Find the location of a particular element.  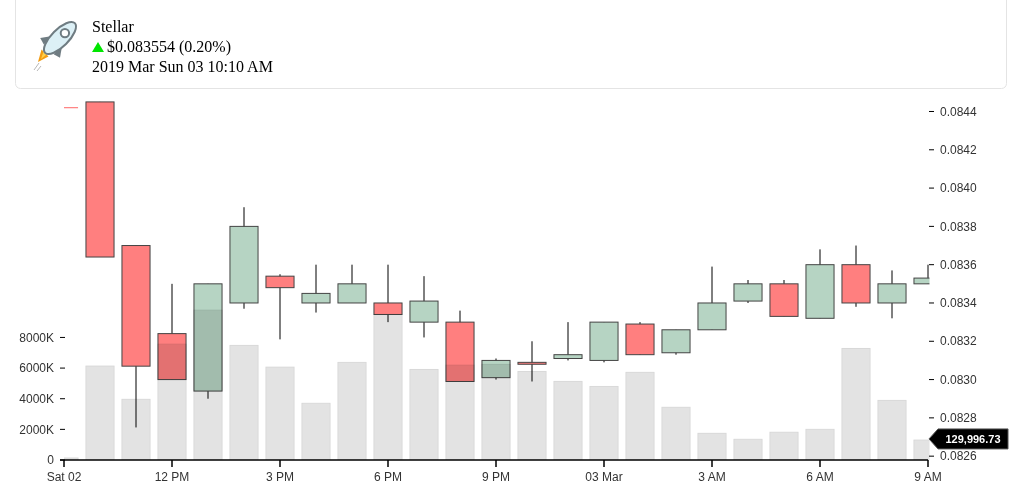

text: 2019 Mar Sun 03 10:10 AM is located at coordinates (182, 66).